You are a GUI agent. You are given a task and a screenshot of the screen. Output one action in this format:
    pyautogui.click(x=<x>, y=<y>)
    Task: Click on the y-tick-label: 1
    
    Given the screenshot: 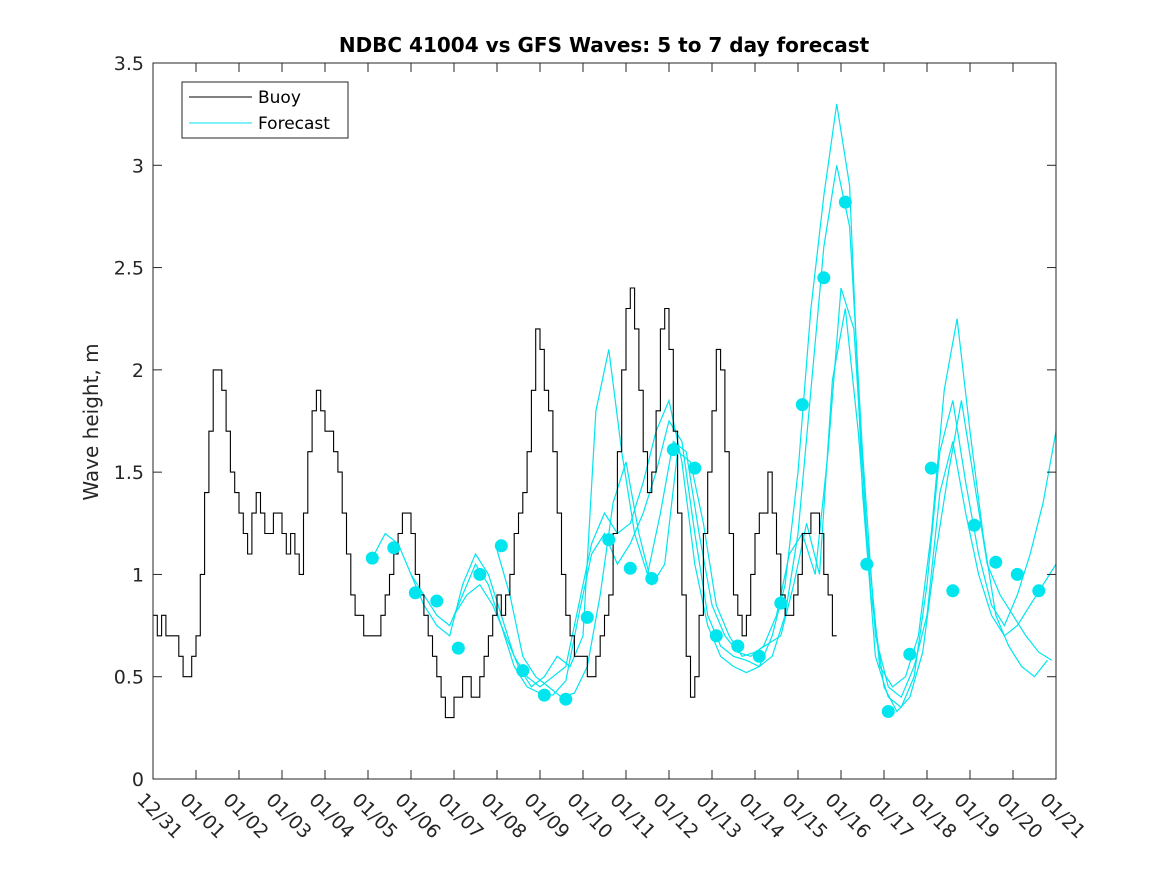 What is the action you would take?
    pyautogui.click(x=138, y=575)
    